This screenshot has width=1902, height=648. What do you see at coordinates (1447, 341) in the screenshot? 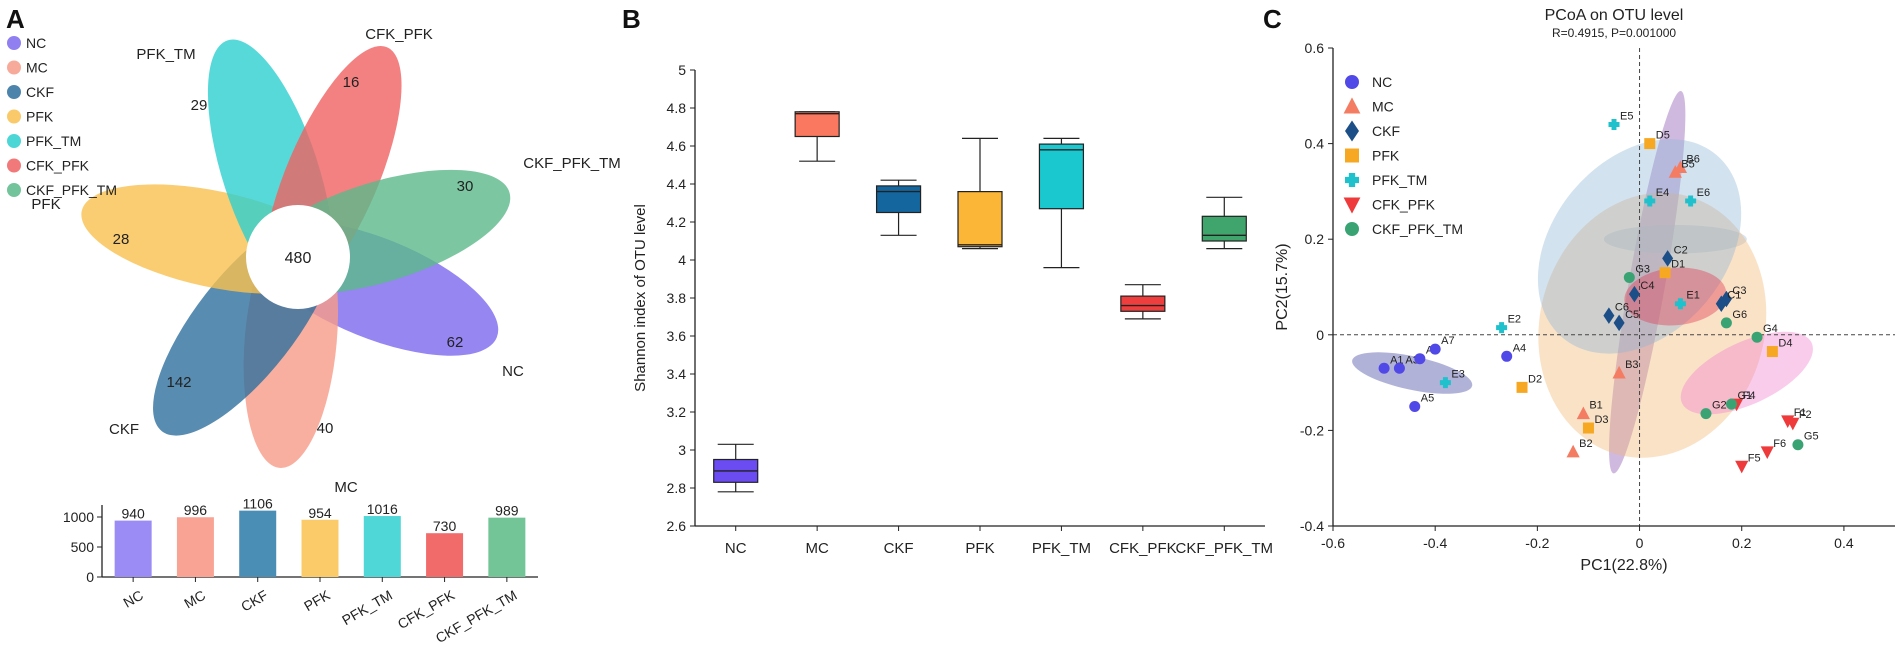
I see `pcoa-point-label: A7` at bounding box center [1447, 341].